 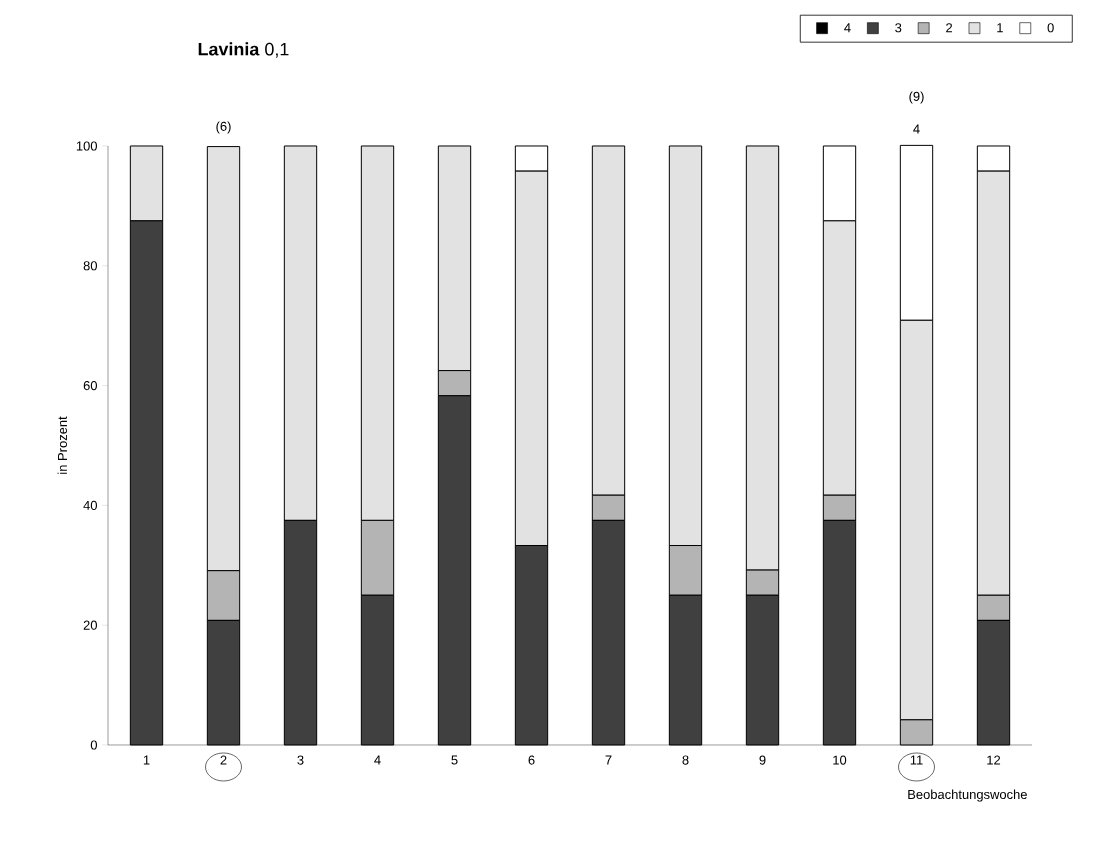 What do you see at coordinates (916, 129) in the screenshot?
I see `annotation: 4` at bounding box center [916, 129].